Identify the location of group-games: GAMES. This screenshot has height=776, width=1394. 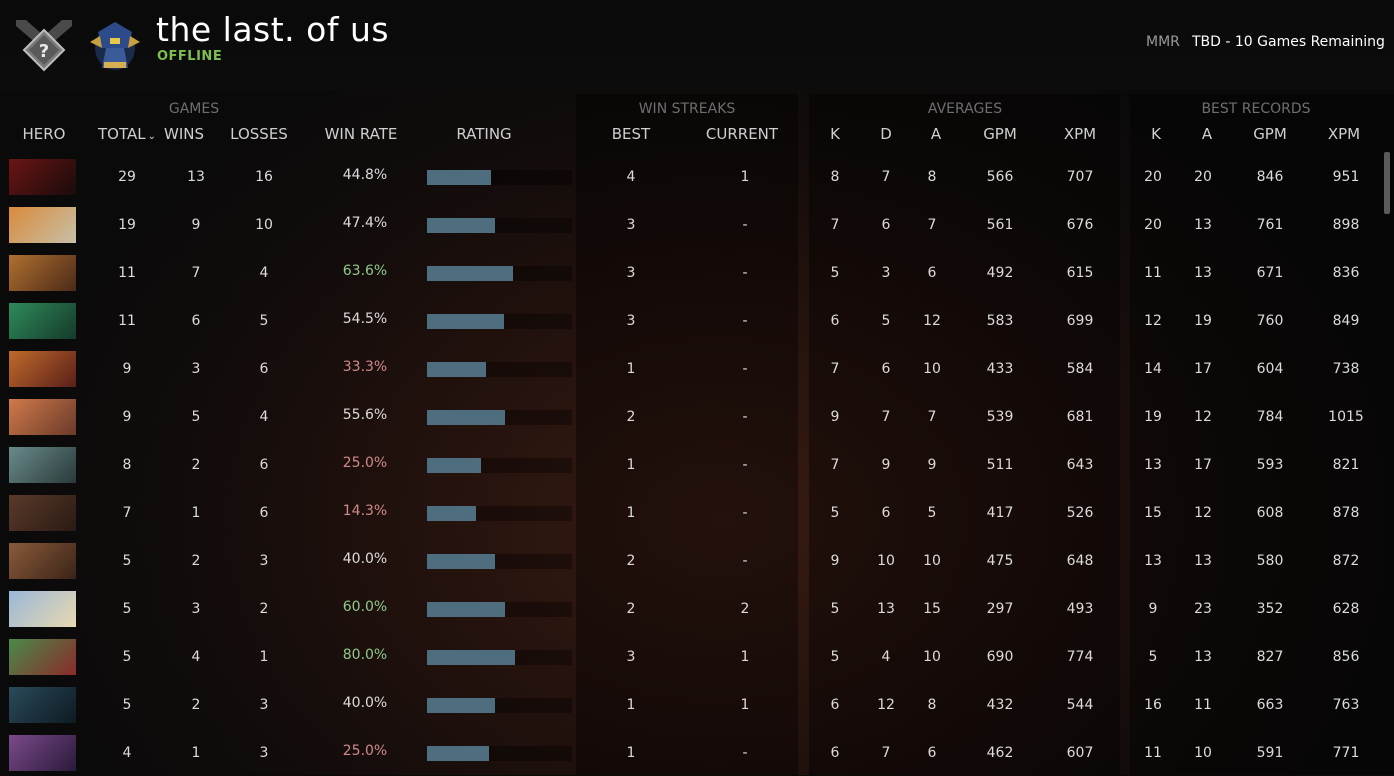
(194, 109).